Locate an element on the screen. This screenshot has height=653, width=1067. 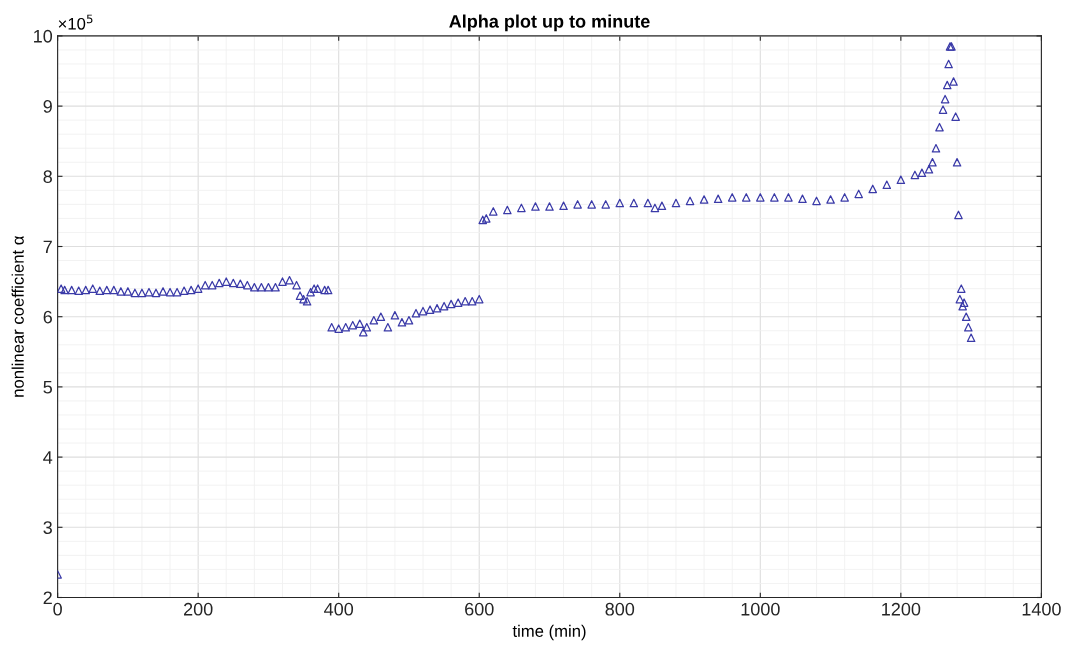
x-tick-label: 400 is located at coordinates (339, 609).